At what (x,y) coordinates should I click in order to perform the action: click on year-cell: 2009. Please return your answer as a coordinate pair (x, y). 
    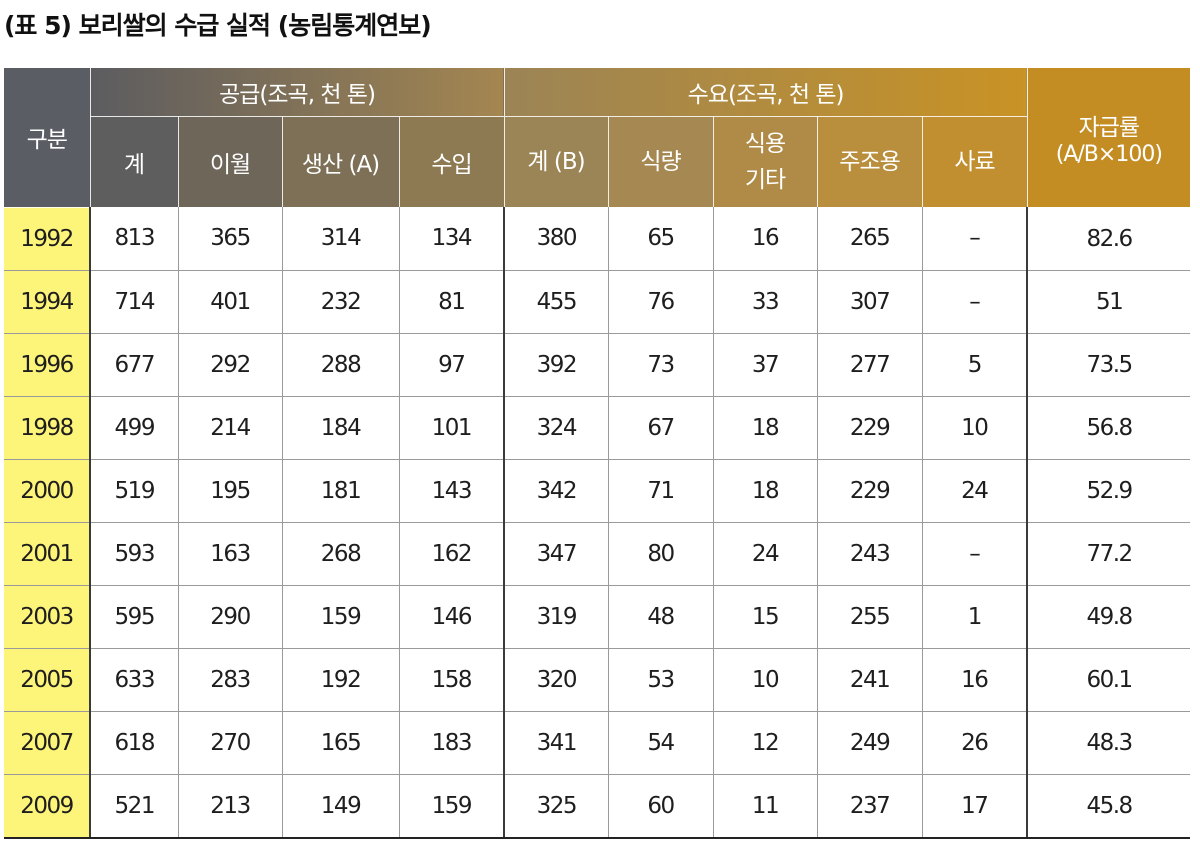
    Looking at the image, I should click on (47, 806).